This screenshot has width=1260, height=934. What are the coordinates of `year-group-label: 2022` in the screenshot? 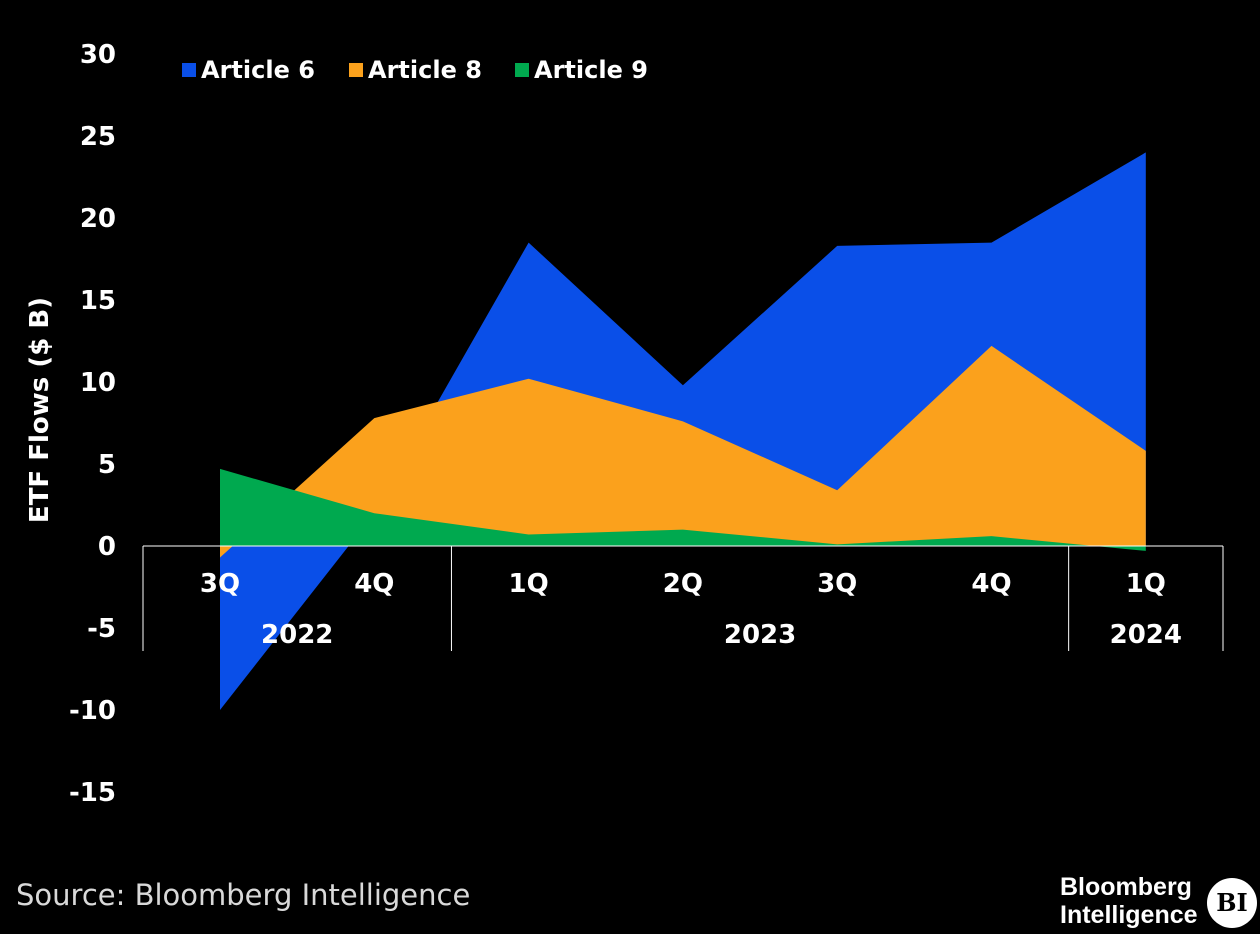 It's located at (297, 635).